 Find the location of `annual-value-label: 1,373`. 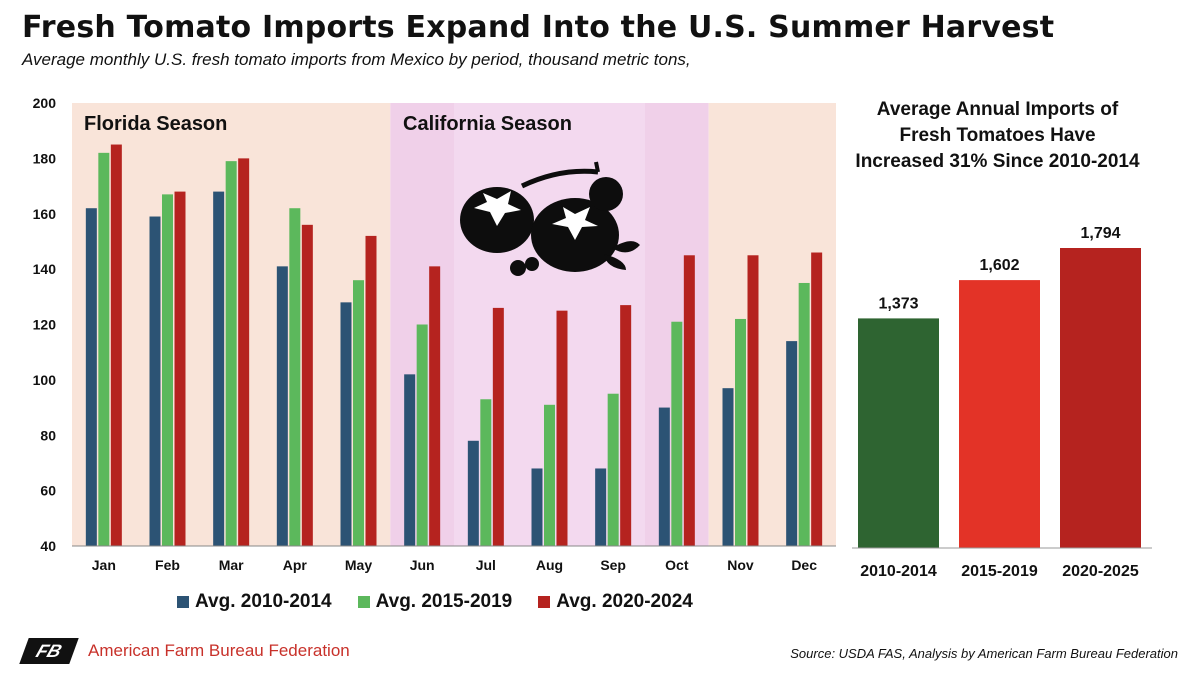

annual-value-label: 1,373 is located at coordinates (898, 303).